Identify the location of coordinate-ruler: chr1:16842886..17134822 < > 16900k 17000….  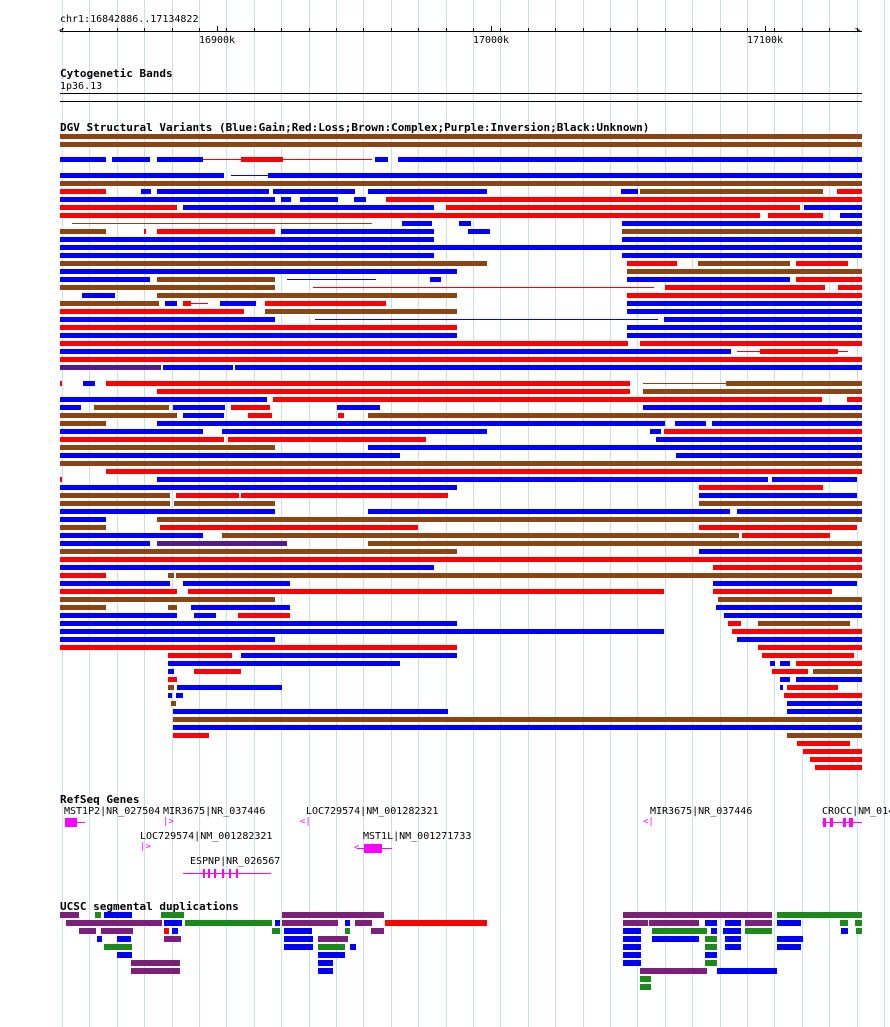
(445, 25).